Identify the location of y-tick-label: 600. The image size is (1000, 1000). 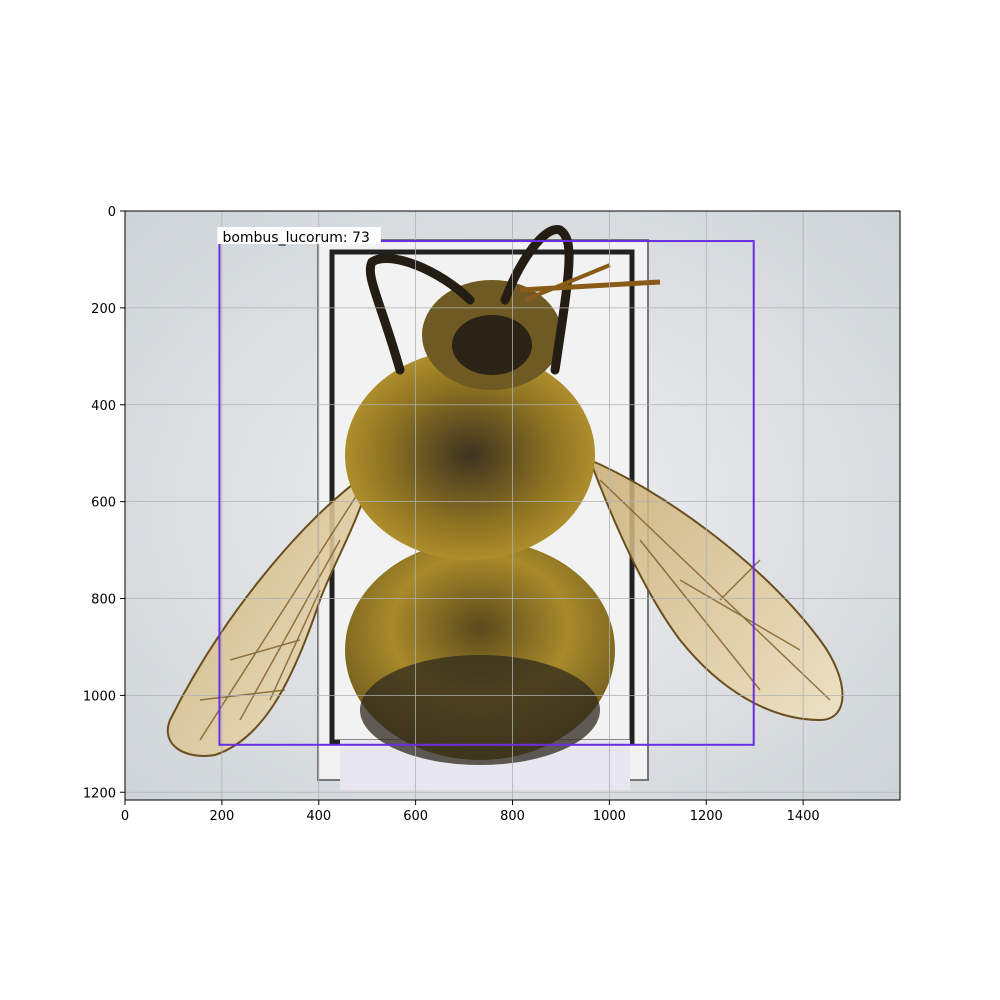
(103, 503).